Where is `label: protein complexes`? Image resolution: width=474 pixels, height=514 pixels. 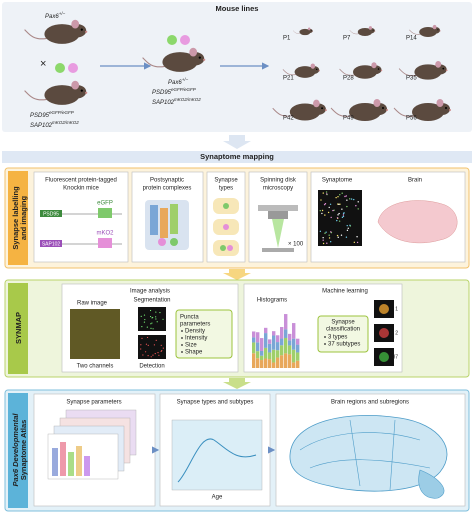
label: protein complexes is located at coordinates (167, 189).